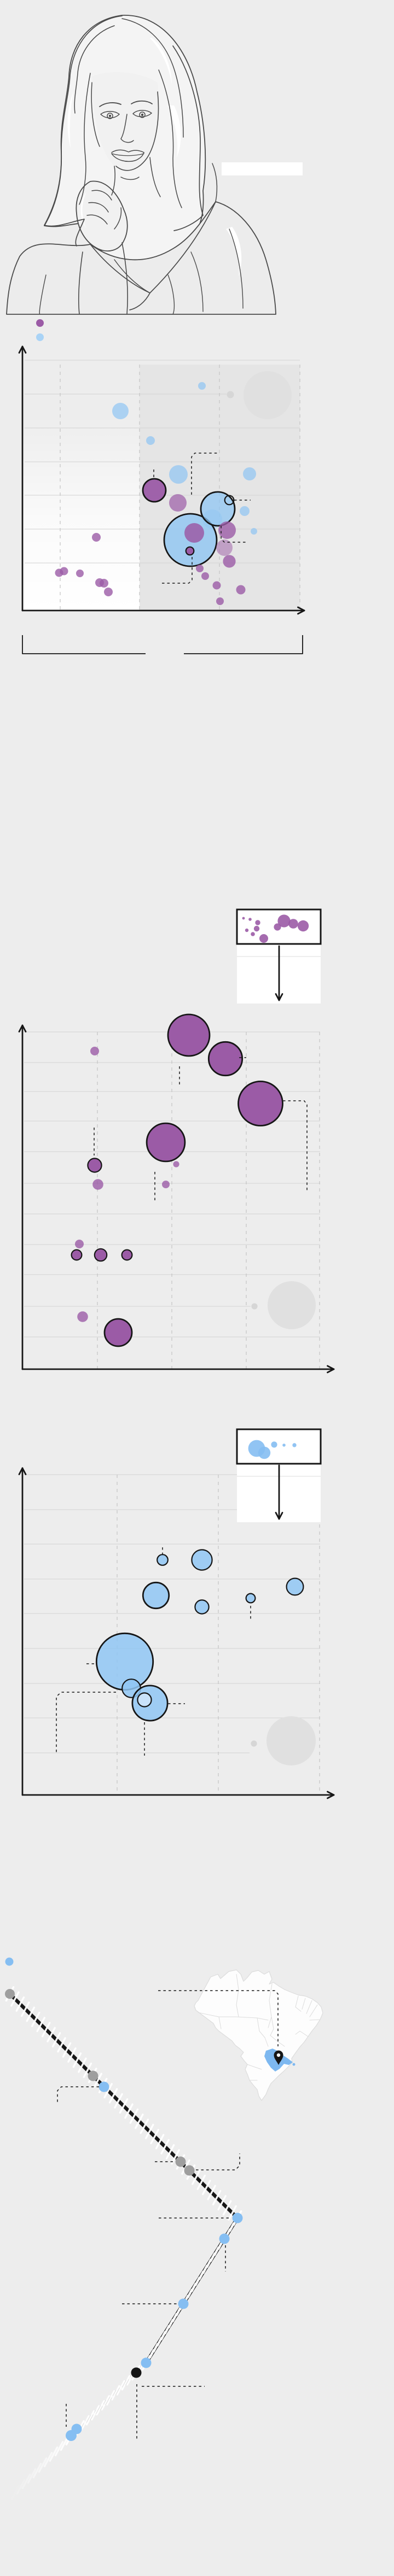  I want to click on axis-group-brackets, so click(163, 644).